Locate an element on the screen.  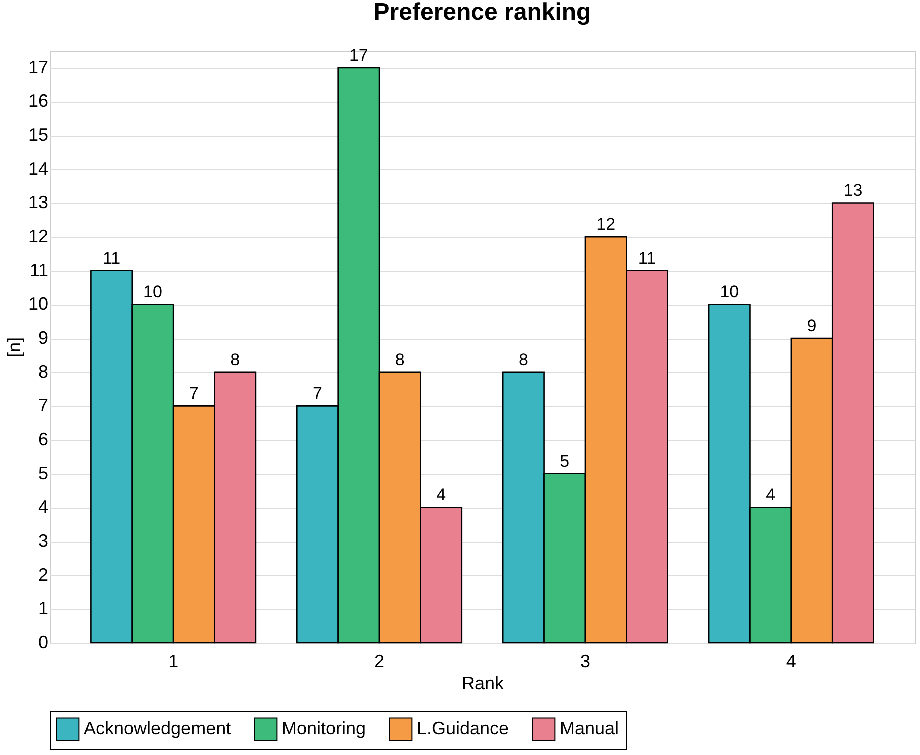
data-label: 5 is located at coordinates (565, 461).